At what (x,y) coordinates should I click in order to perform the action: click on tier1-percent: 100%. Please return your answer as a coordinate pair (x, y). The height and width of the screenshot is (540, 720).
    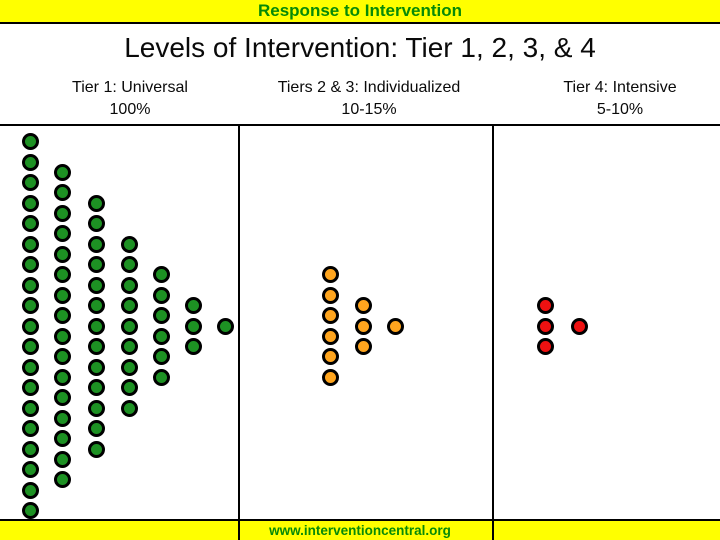
    Looking at the image, I should click on (130, 109).